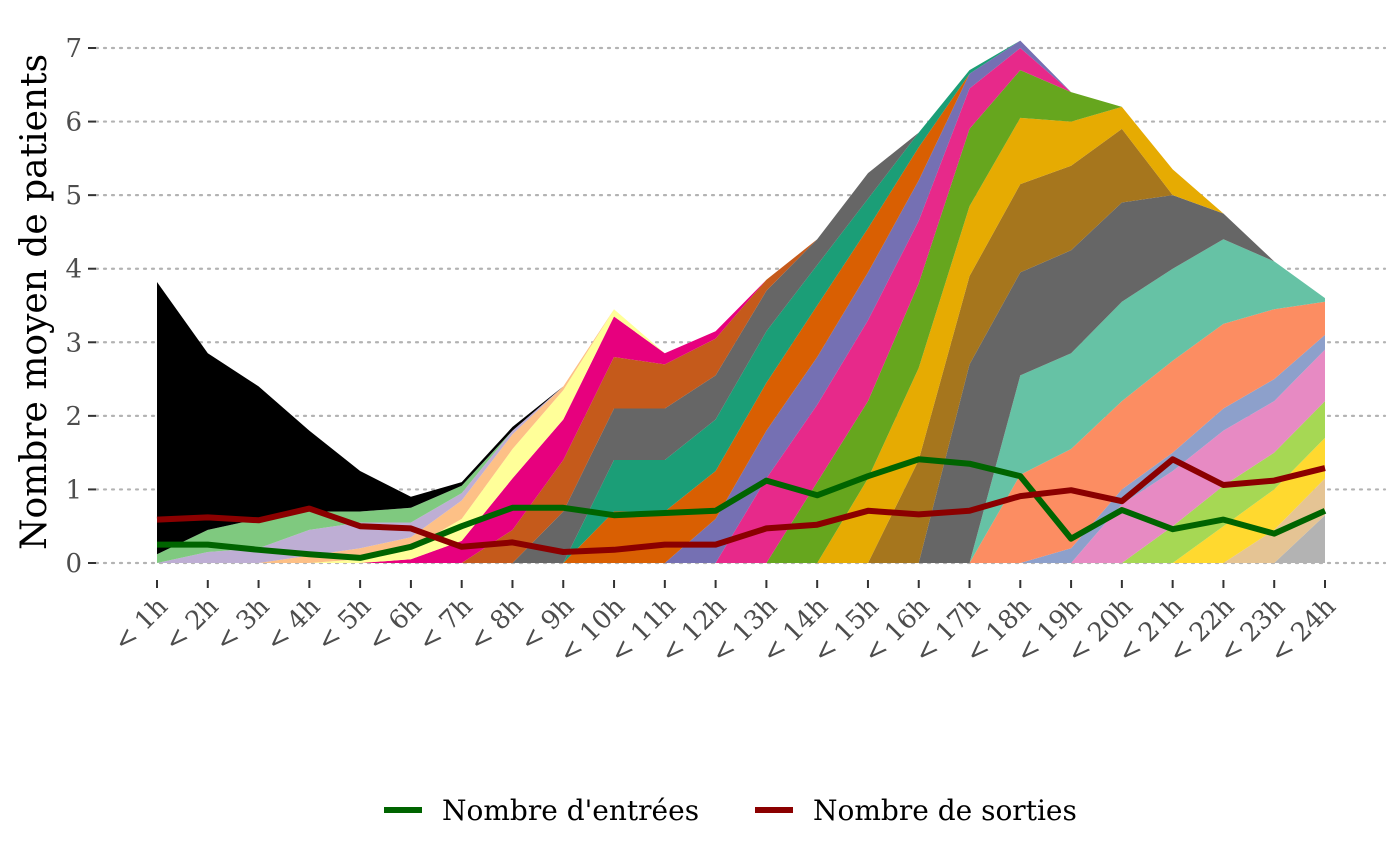 This screenshot has height=865, width=1400. I want to click on x-tick-label: < 1h, so click(141, 625).